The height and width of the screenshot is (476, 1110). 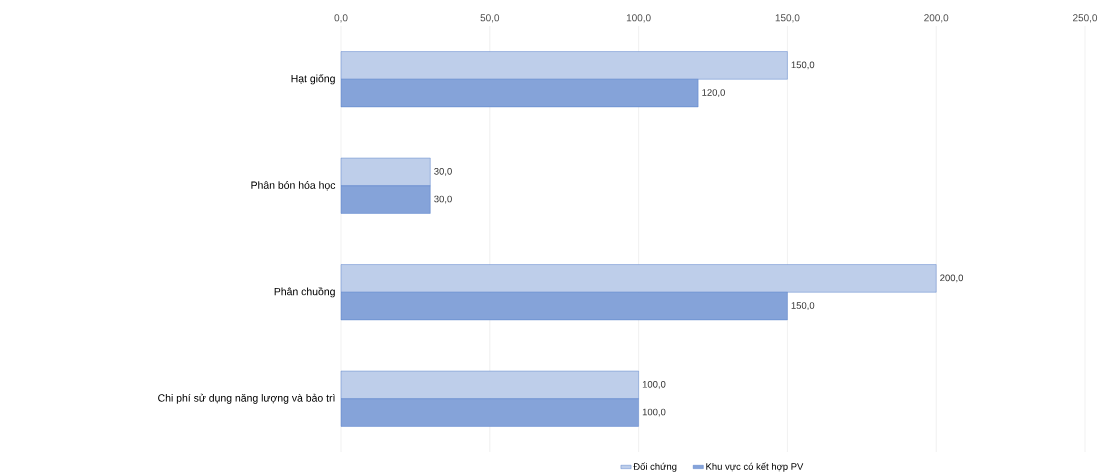 What do you see at coordinates (293, 186) in the screenshot?
I see `y-tick-label: Phân bón hóa học` at bounding box center [293, 186].